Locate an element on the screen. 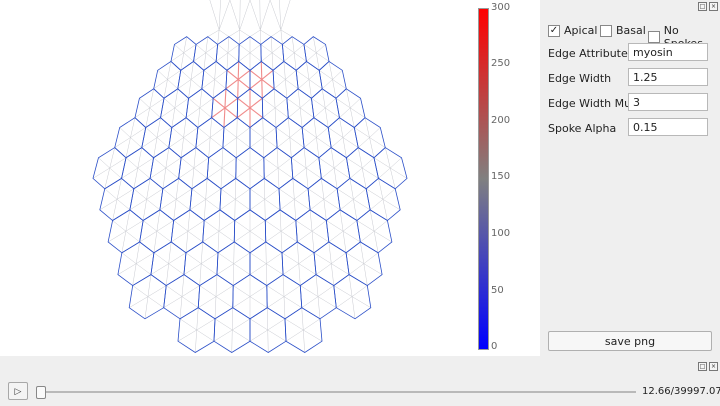  time-slider is located at coordinates (336, 392).